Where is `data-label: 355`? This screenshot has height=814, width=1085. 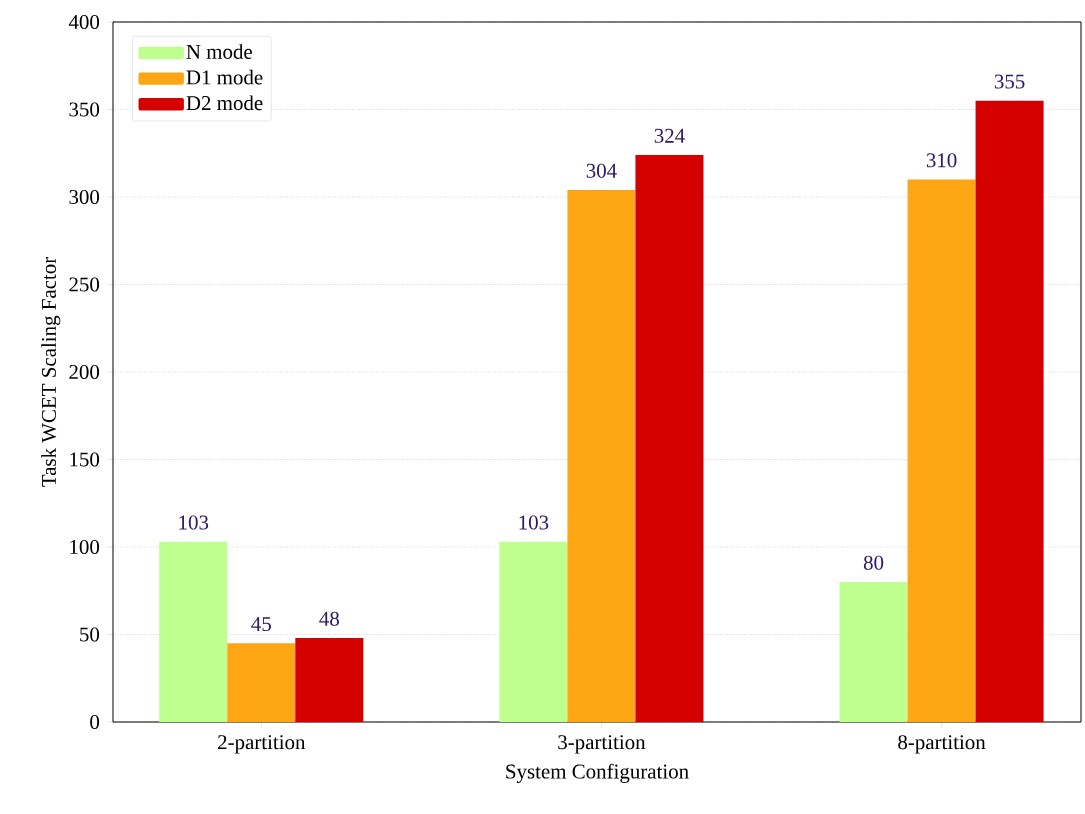
data-label: 355 is located at coordinates (1009, 81).